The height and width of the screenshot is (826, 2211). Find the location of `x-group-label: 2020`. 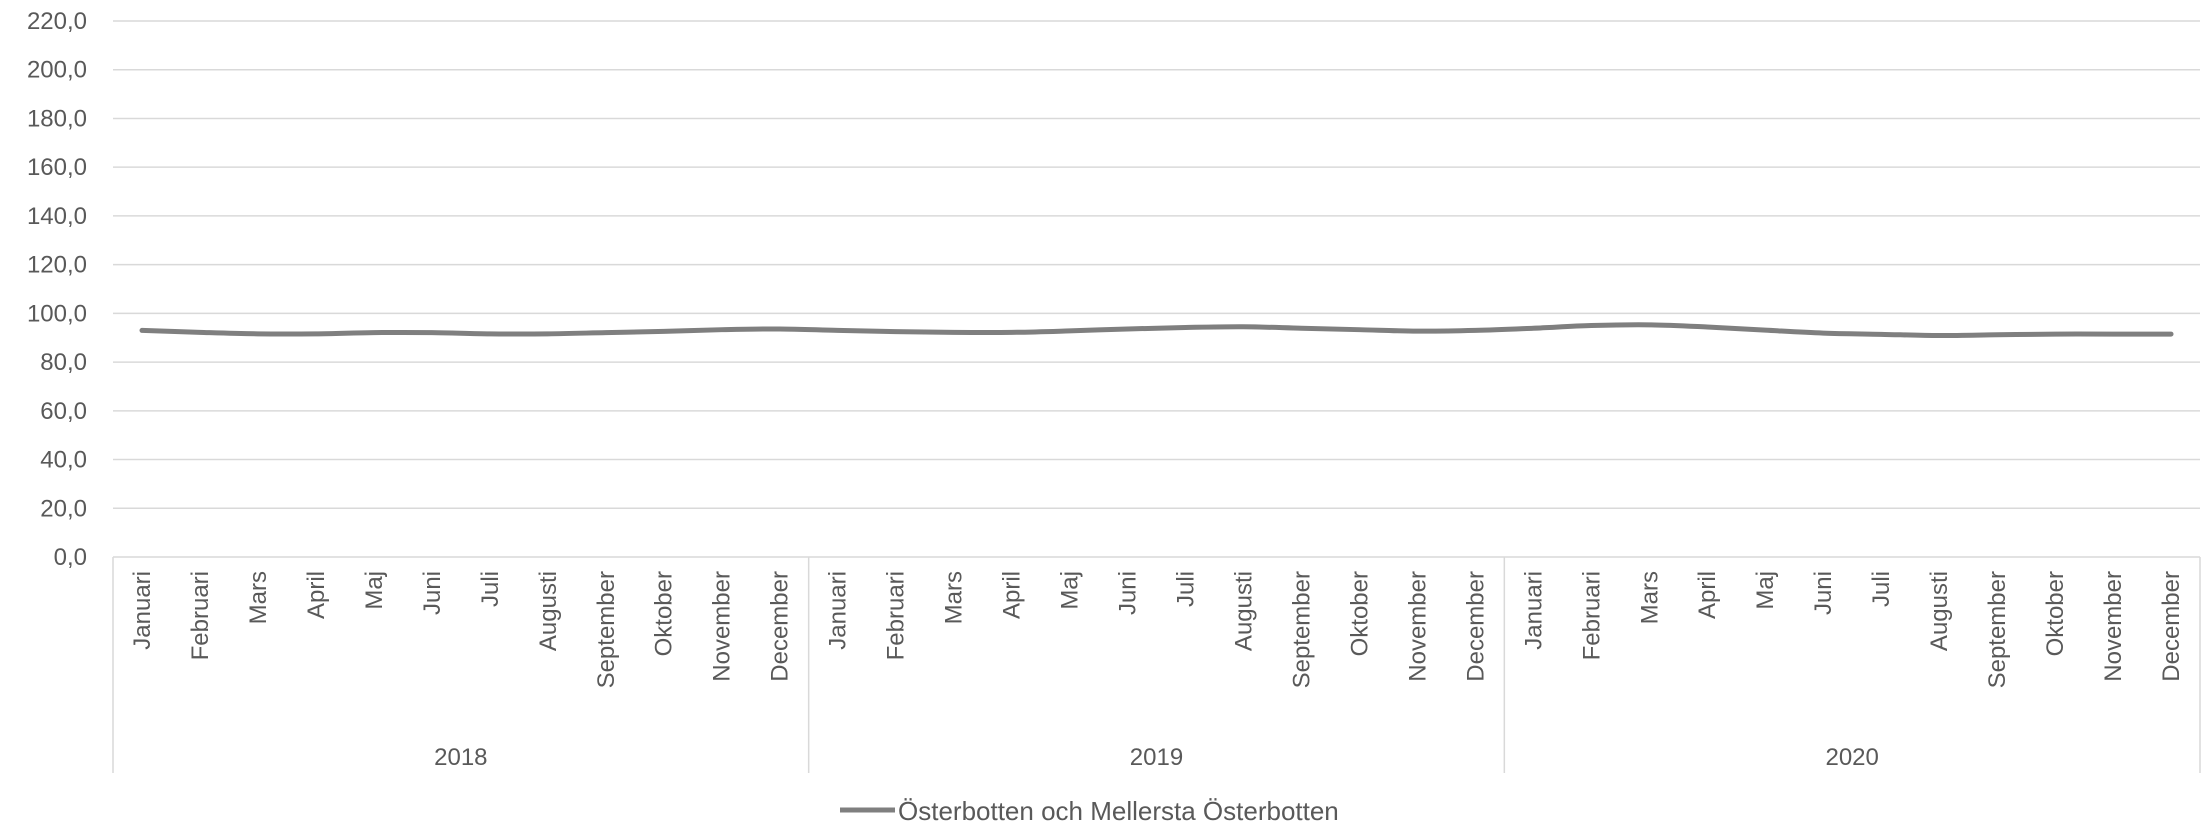

x-group-label: 2020 is located at coordinates (1851, 757).